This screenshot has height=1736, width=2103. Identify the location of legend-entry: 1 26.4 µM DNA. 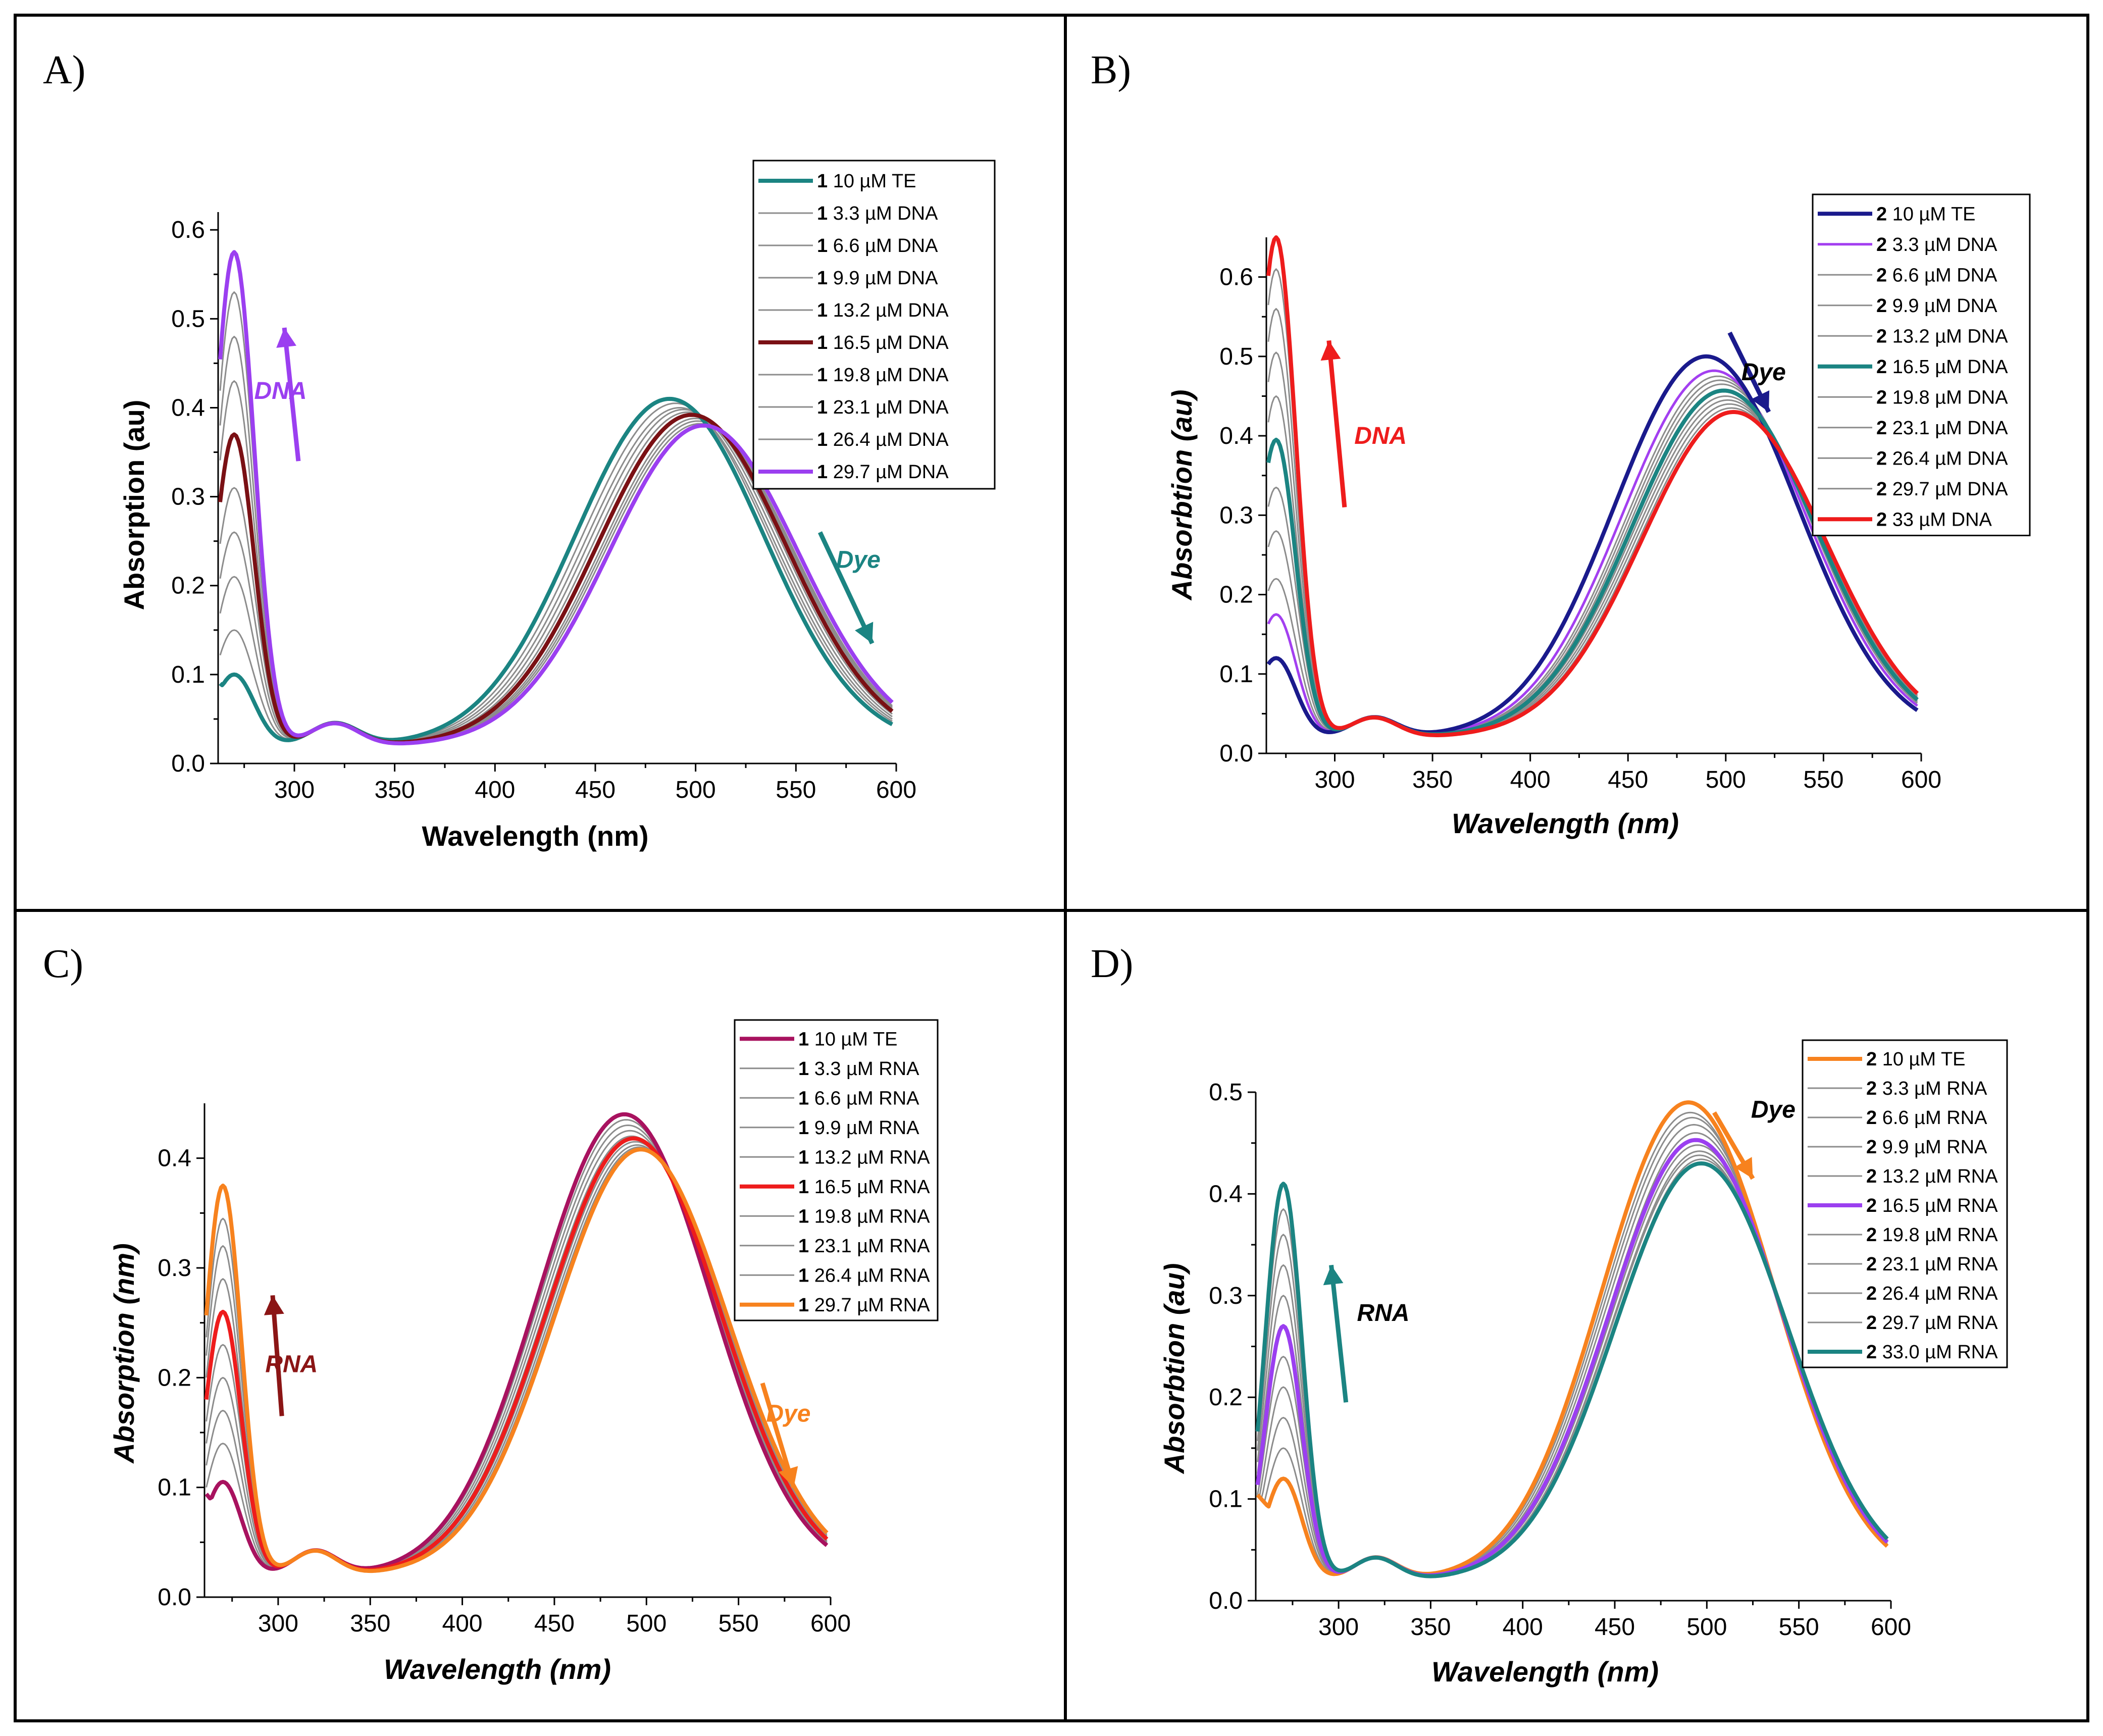
(883, 439).